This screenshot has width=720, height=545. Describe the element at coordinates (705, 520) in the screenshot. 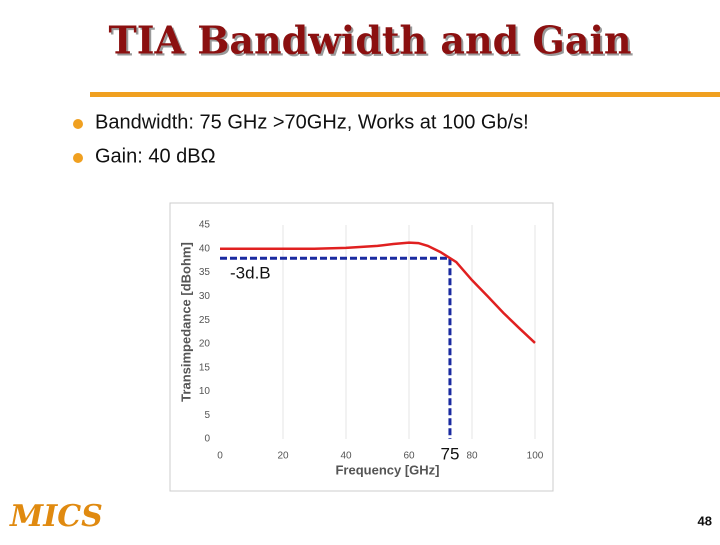

I see `page-number: 48` at that location.